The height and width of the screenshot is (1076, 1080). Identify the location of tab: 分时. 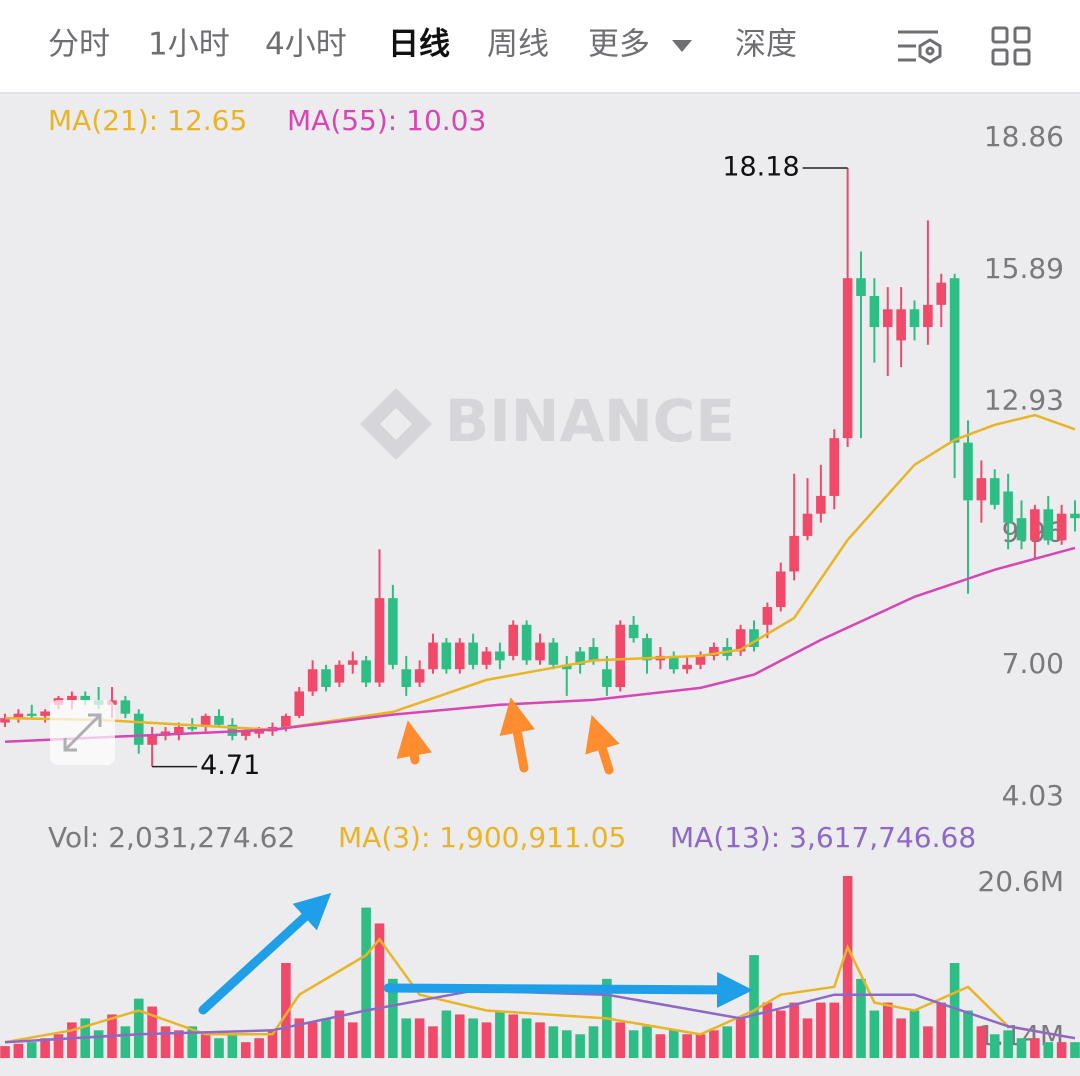
(79, 45).